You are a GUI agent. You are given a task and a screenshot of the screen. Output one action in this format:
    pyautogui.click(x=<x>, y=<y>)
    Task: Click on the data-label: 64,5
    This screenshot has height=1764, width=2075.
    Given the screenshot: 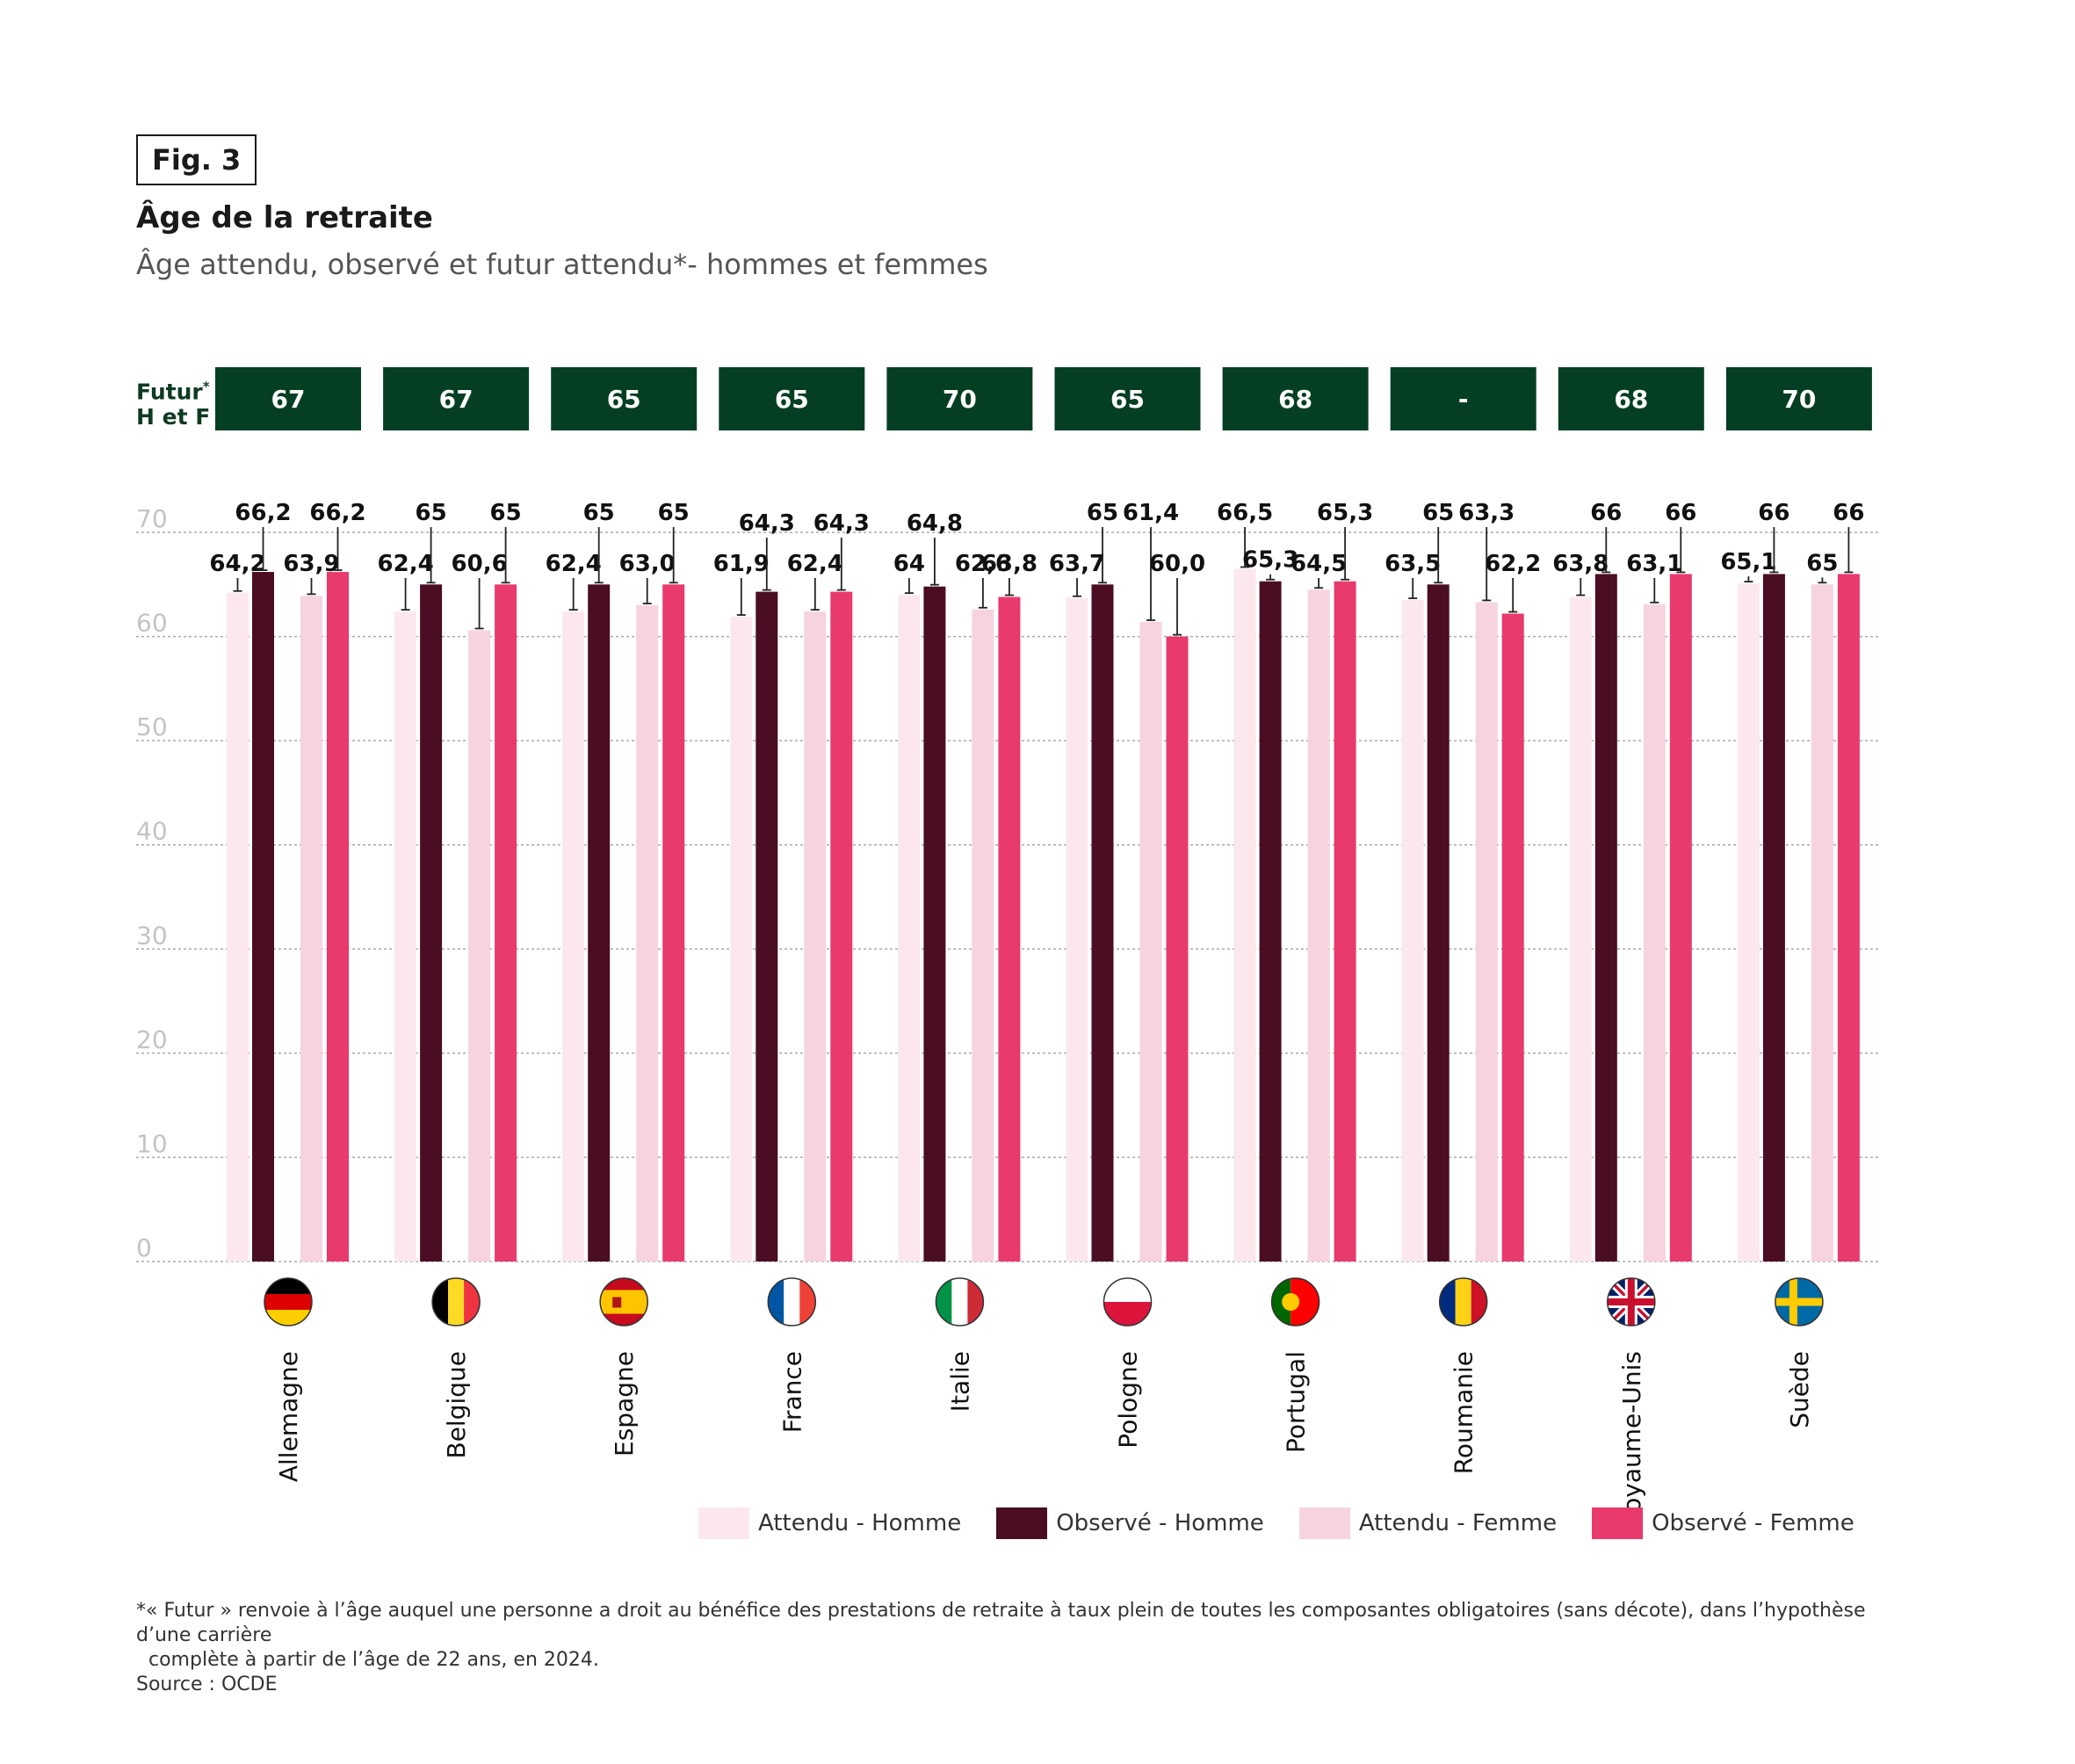 What is the action you would take?
    pyautogui.click(x=1319, y=564)
    